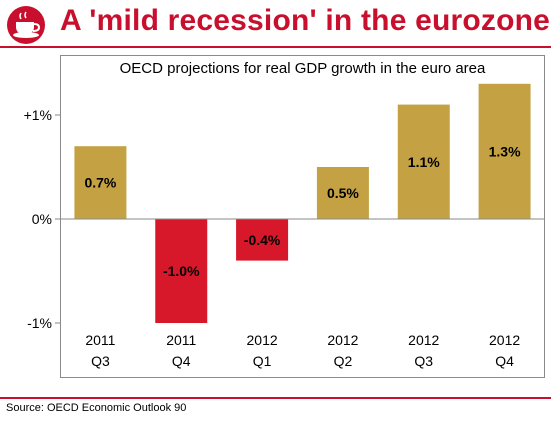 This screenshot has height=429, width=551. I want to click on data-label: -1.0%, so click(181, 271).